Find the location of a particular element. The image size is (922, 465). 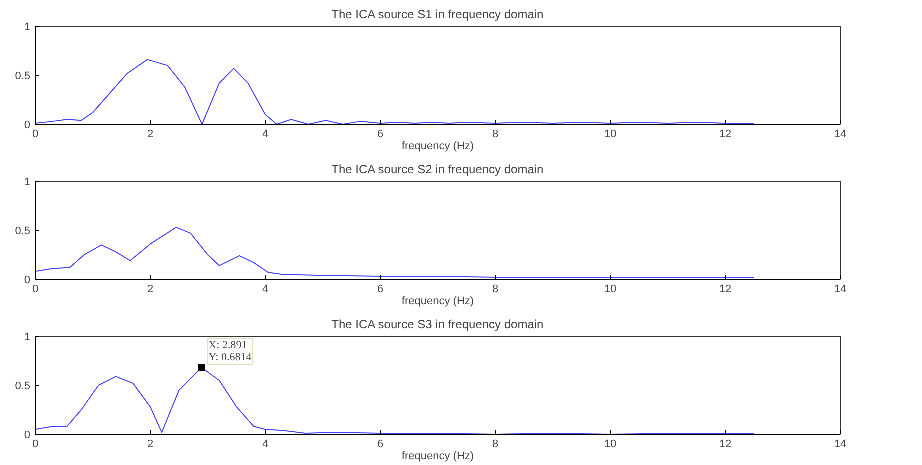

chart-title: The ICA source S2 in frequency domain is located at coordinates (438, 169).